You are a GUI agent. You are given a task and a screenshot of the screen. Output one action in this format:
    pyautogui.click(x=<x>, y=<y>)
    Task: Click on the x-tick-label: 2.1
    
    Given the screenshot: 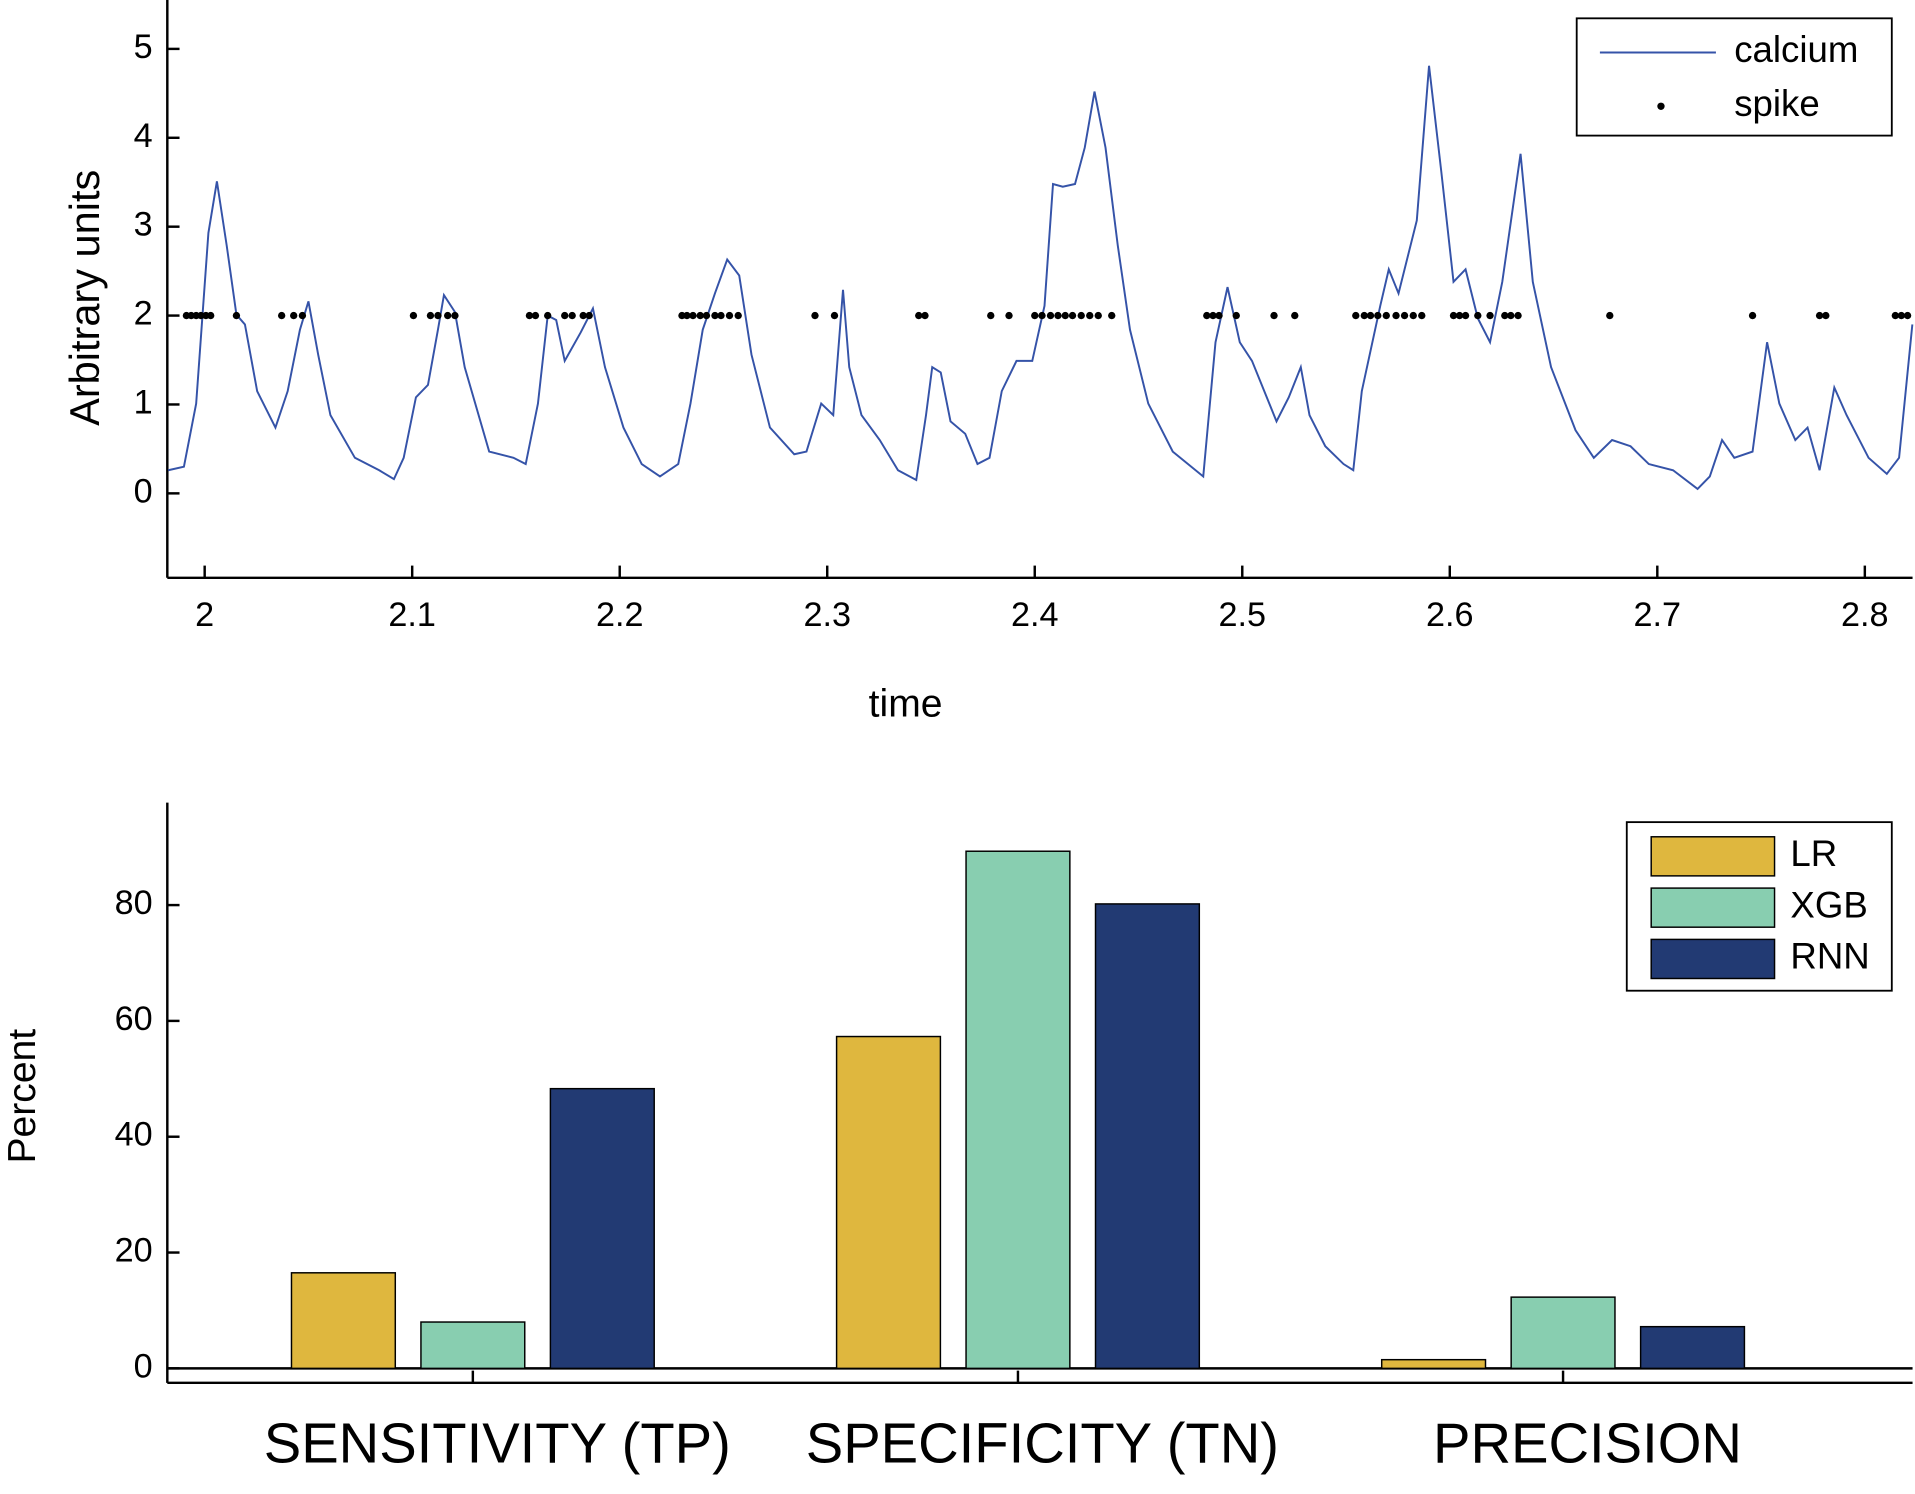 What is the action you would take?
    pyautogui.click(x=412, y=615)
    